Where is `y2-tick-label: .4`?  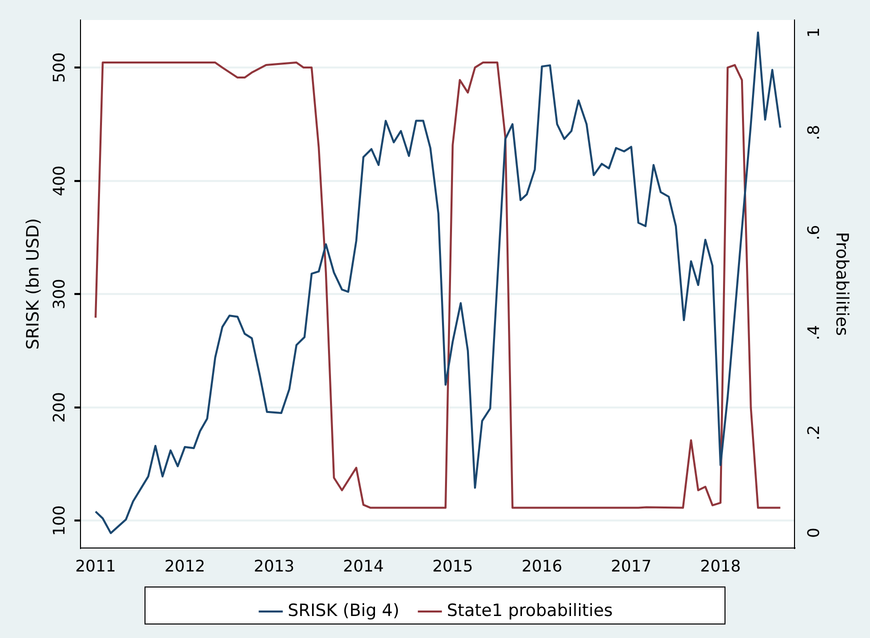 y2-tick-label: .4 is located at coordinates (813, 332).